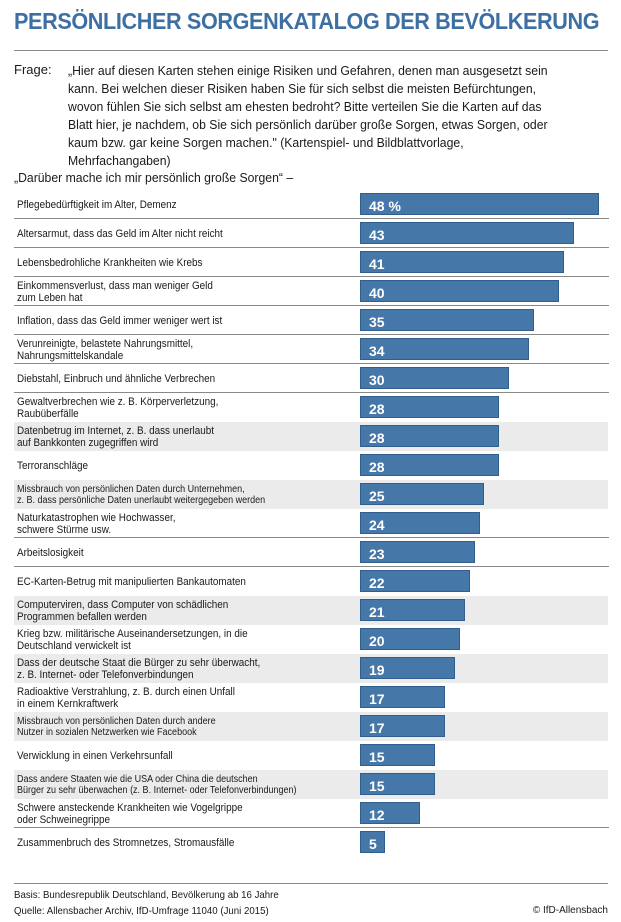 This screenshot has width=621, height=922. Describe the element at coordinates (95, 755) in the screenshot. I see `category-label: Verwicklung in einen Verkehrsunfall` at that location.